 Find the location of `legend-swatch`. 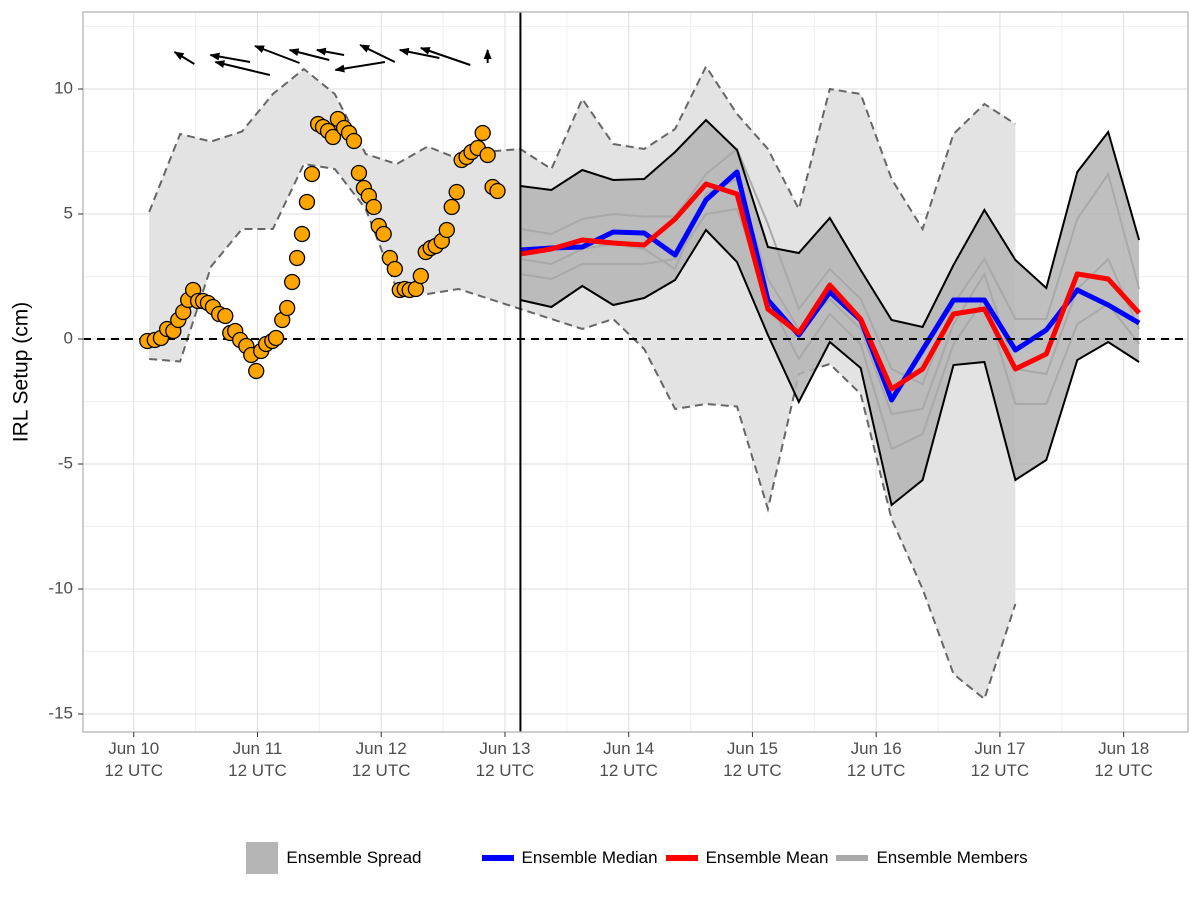

legend-swatch is located at coordinates (262, 858).